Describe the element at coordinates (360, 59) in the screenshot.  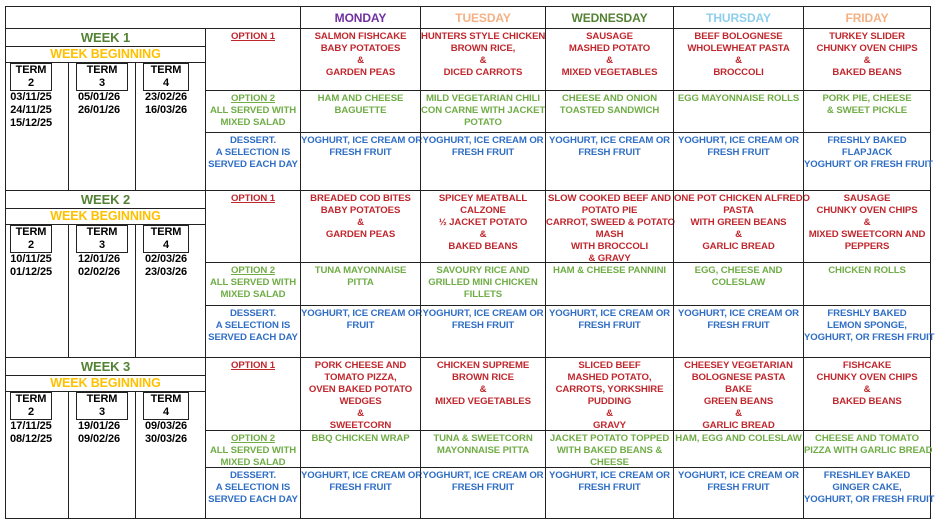
I see `option1-dish: SALMON FISHCAKE BABY POTATOES & GARDEN PEAS` at that location.